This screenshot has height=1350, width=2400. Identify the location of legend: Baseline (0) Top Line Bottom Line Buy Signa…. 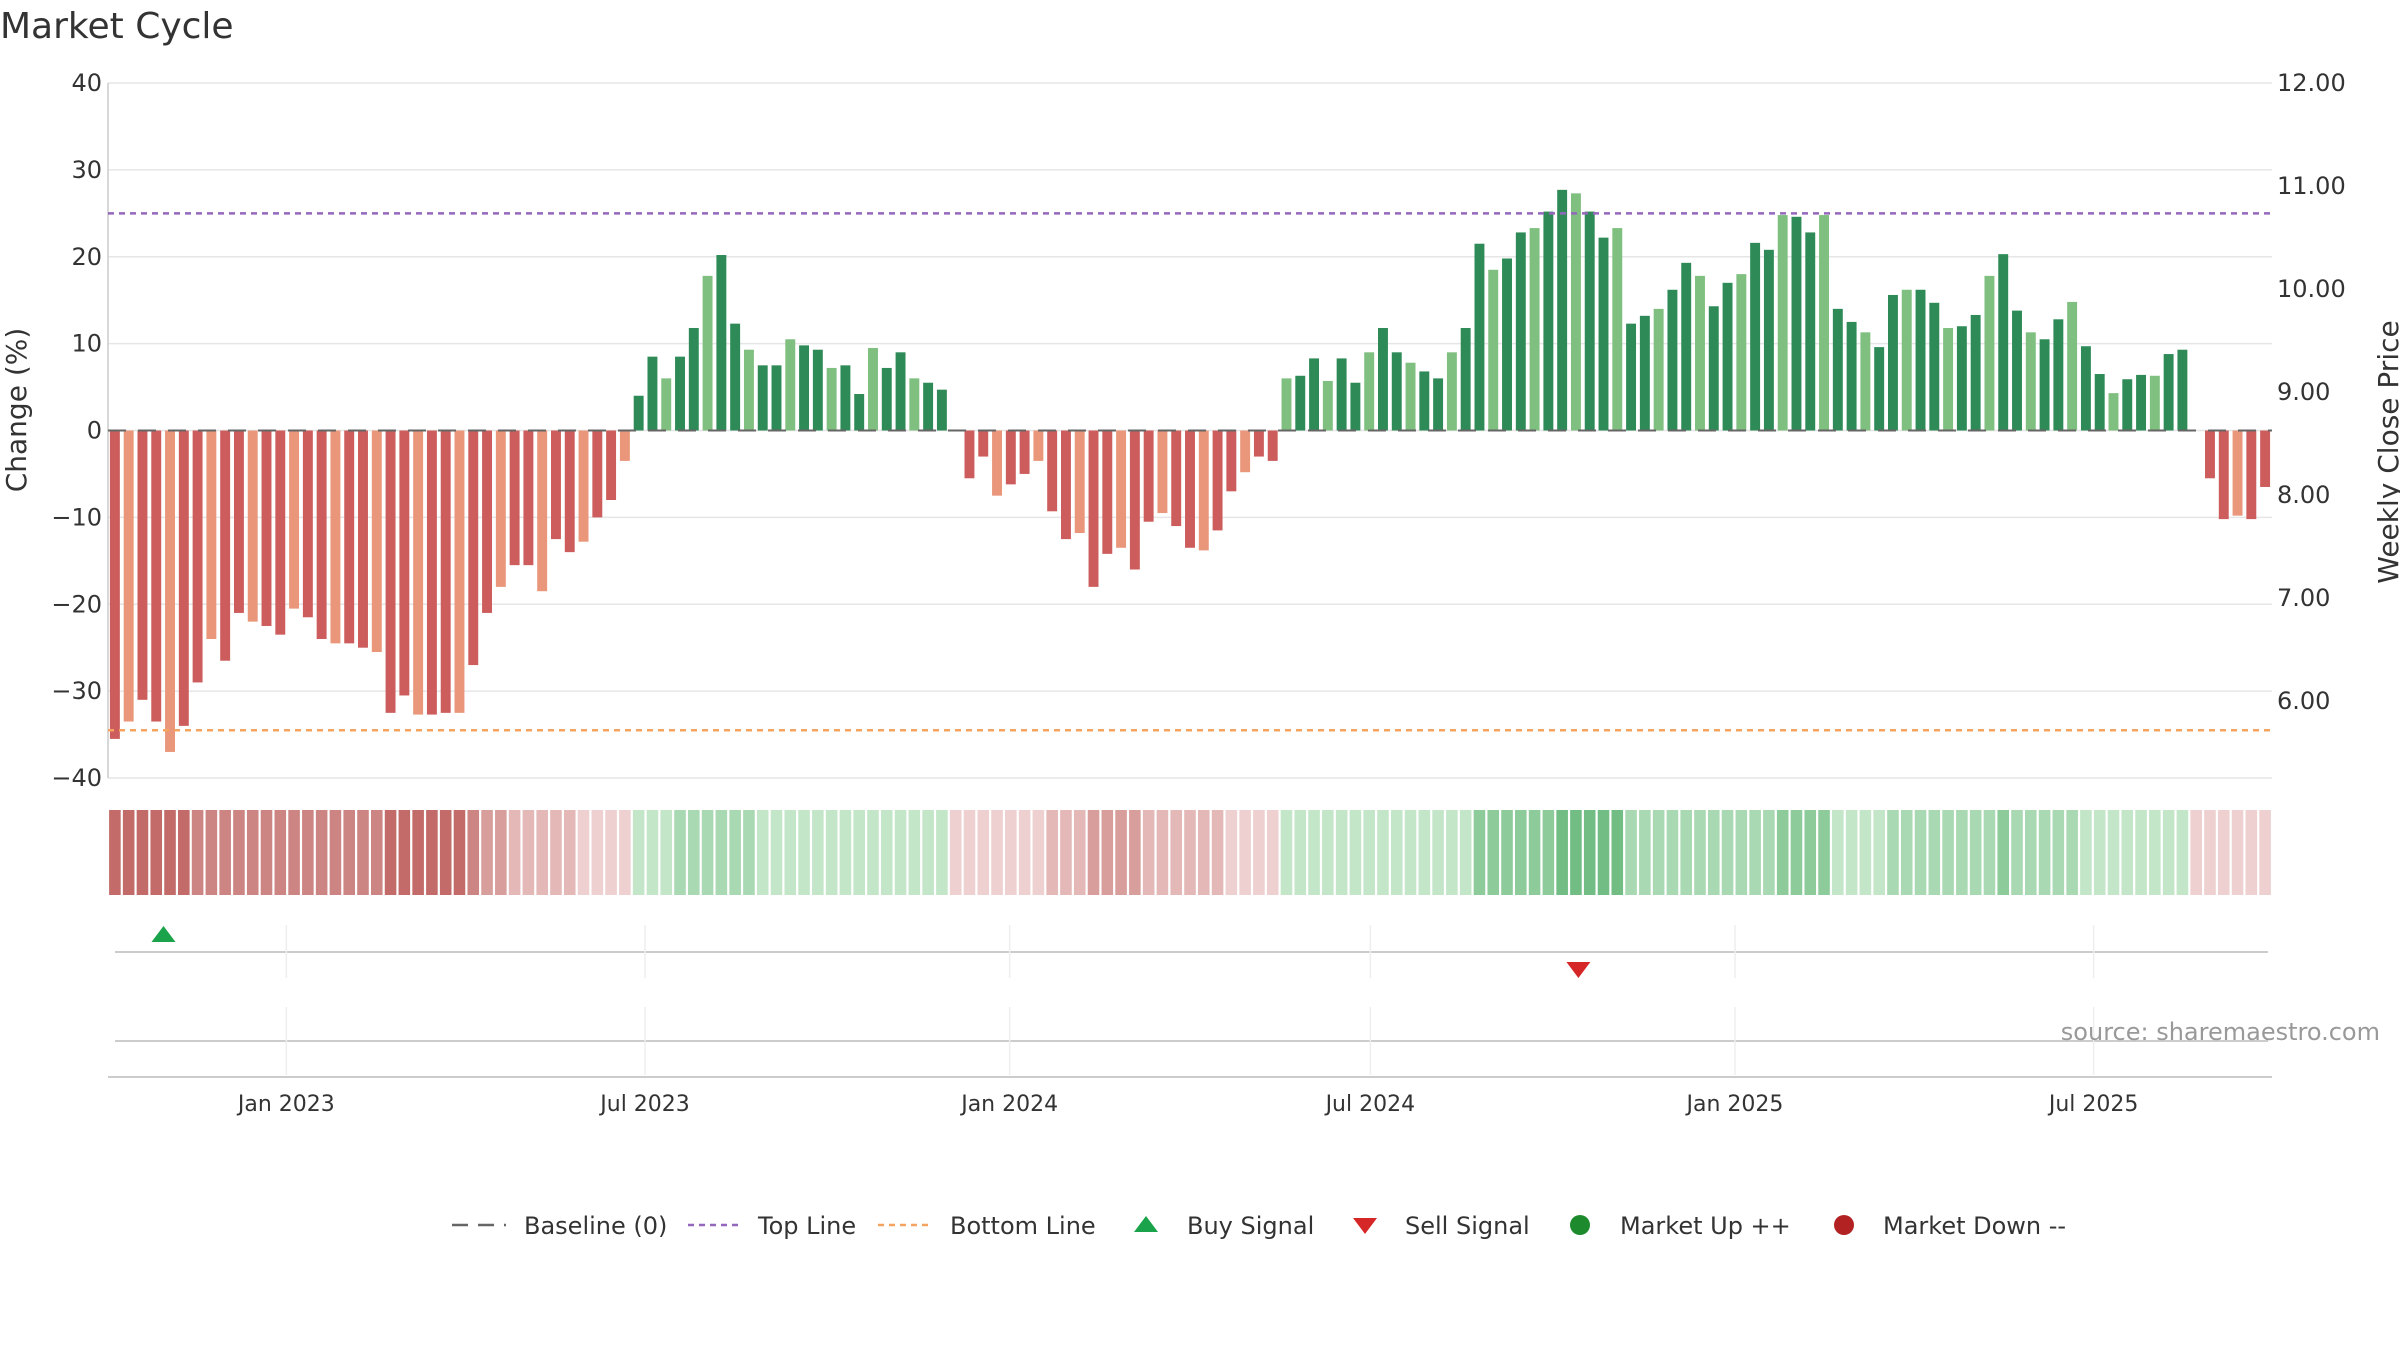
(1259, 1226).